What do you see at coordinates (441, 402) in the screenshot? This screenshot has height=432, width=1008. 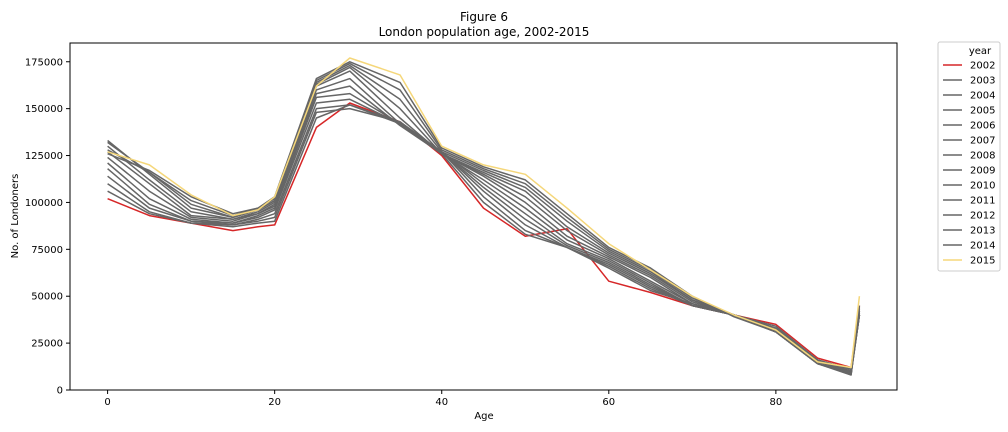 I see `x-tick-label: 40` at bounding box center [441, 402].